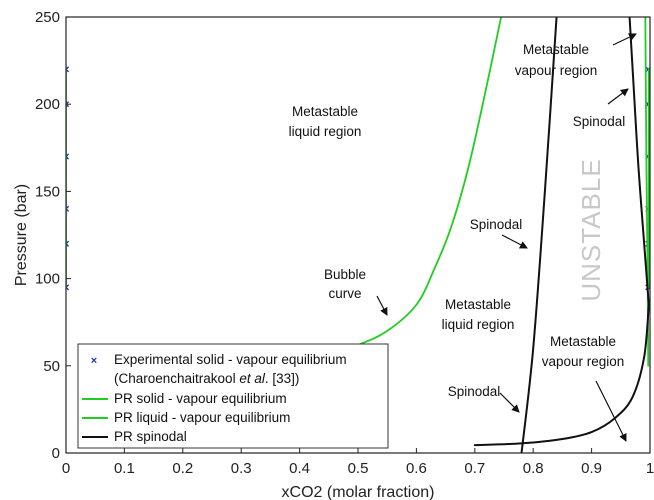  What do you see at coordinates (325, 131) in the screenshot?
I see `anno-metastable-liquid-top-2: liquid region` at bounding box center [325, 131].